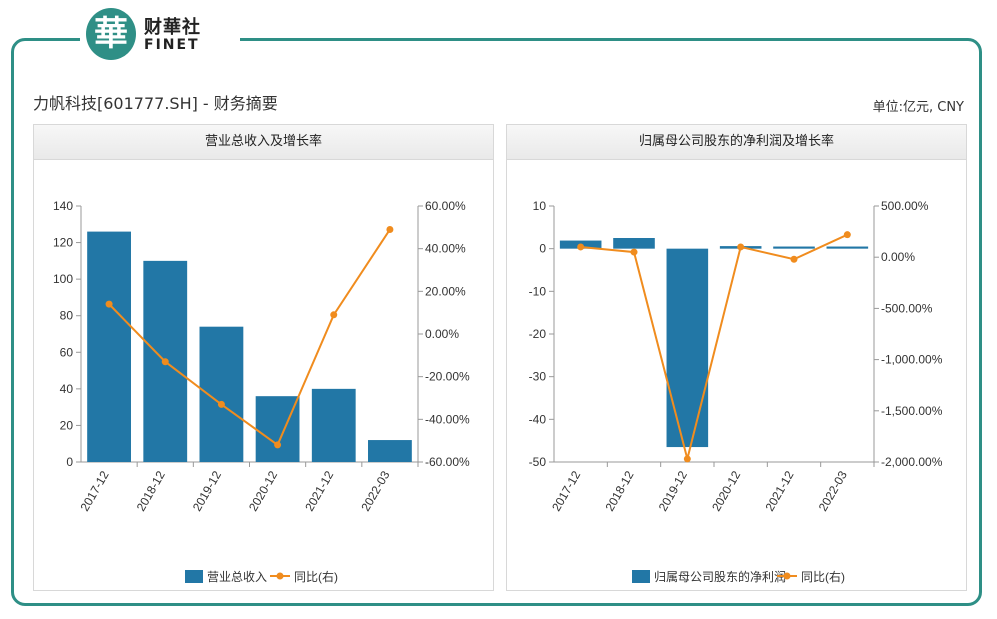  What do you see at coordinates (67, 352) in the screenshot?
I see `y-left-tick-label: 60` at bounding box center [67, 352].